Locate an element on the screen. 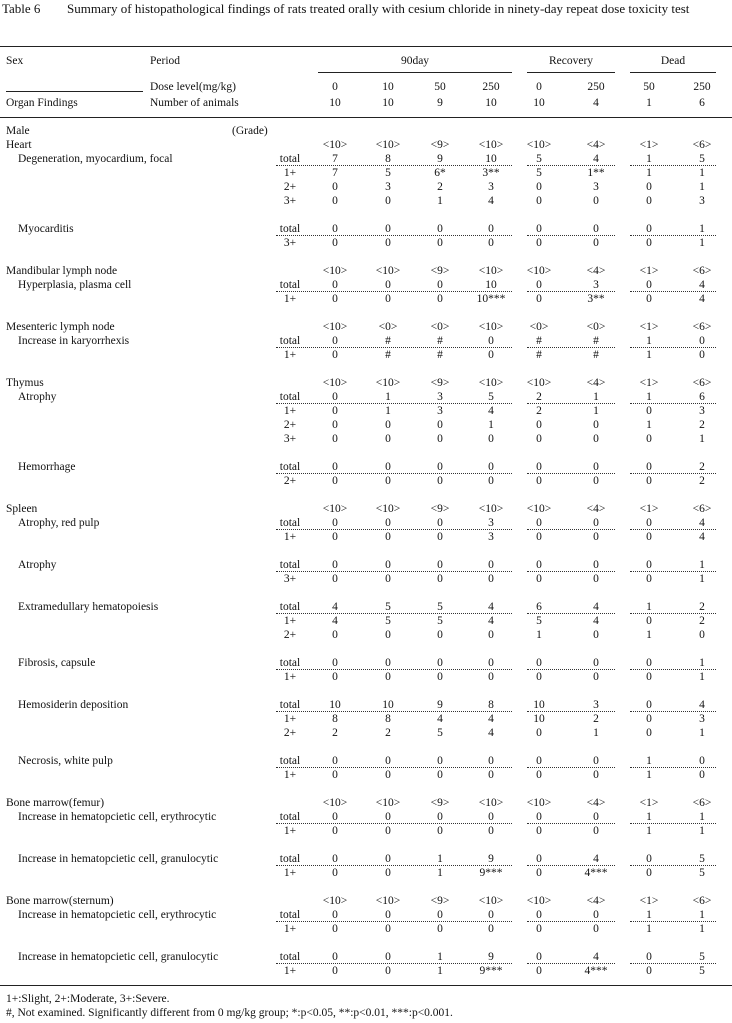 This screenshot has height=1023, width=732. header-cell: Sex is located at coordinates (15, 61).